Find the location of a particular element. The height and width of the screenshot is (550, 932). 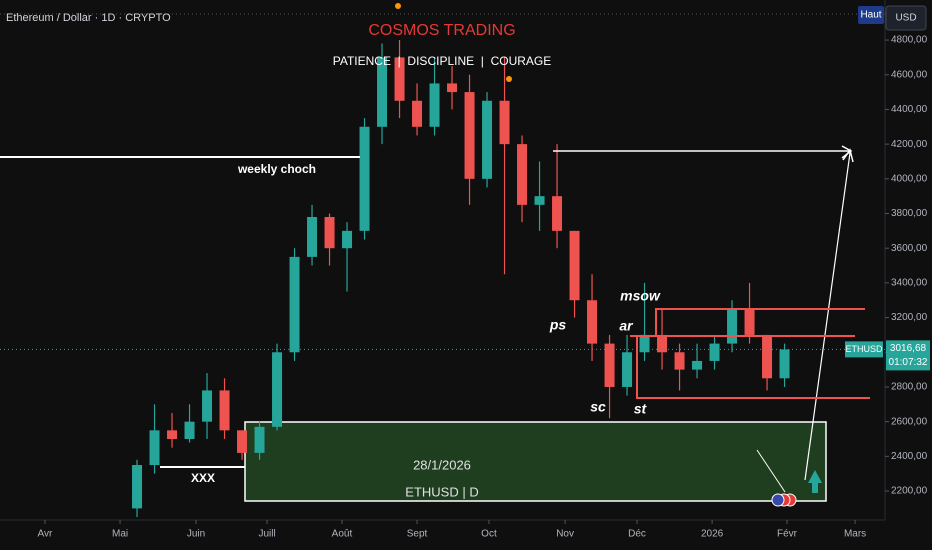

x-tick-label: Sept is located at coordinates (417, 534).